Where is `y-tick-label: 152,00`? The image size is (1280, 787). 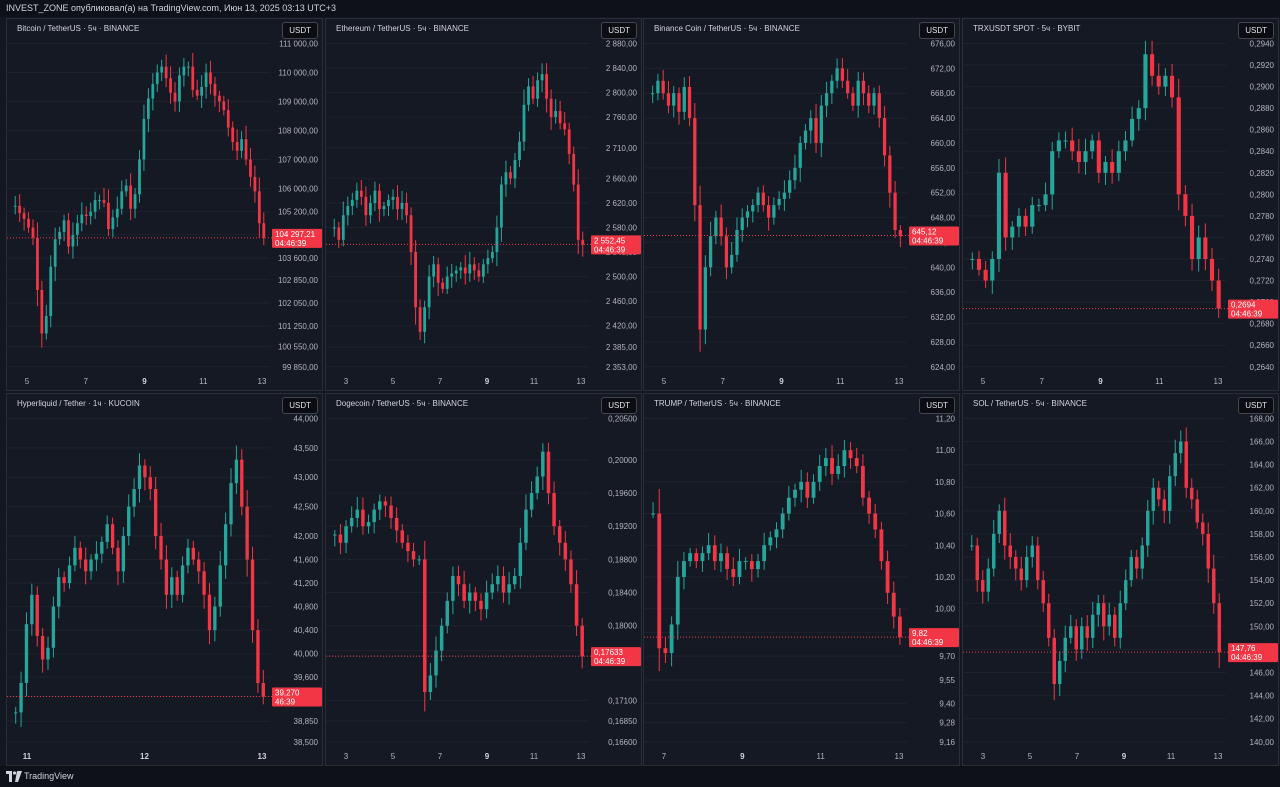 y-tick-label: 152,00 is located at coordinates (1262, 603).